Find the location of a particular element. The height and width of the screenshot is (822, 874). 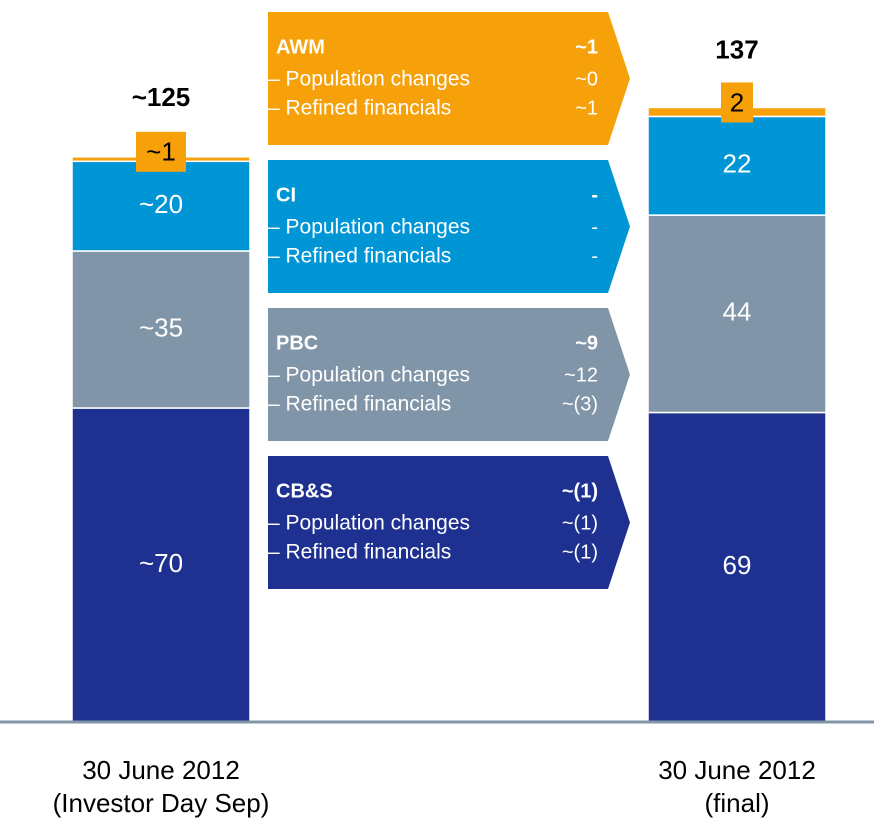

x-tick-label: (Investor Day Sep) is located at coordinates (161, 803).